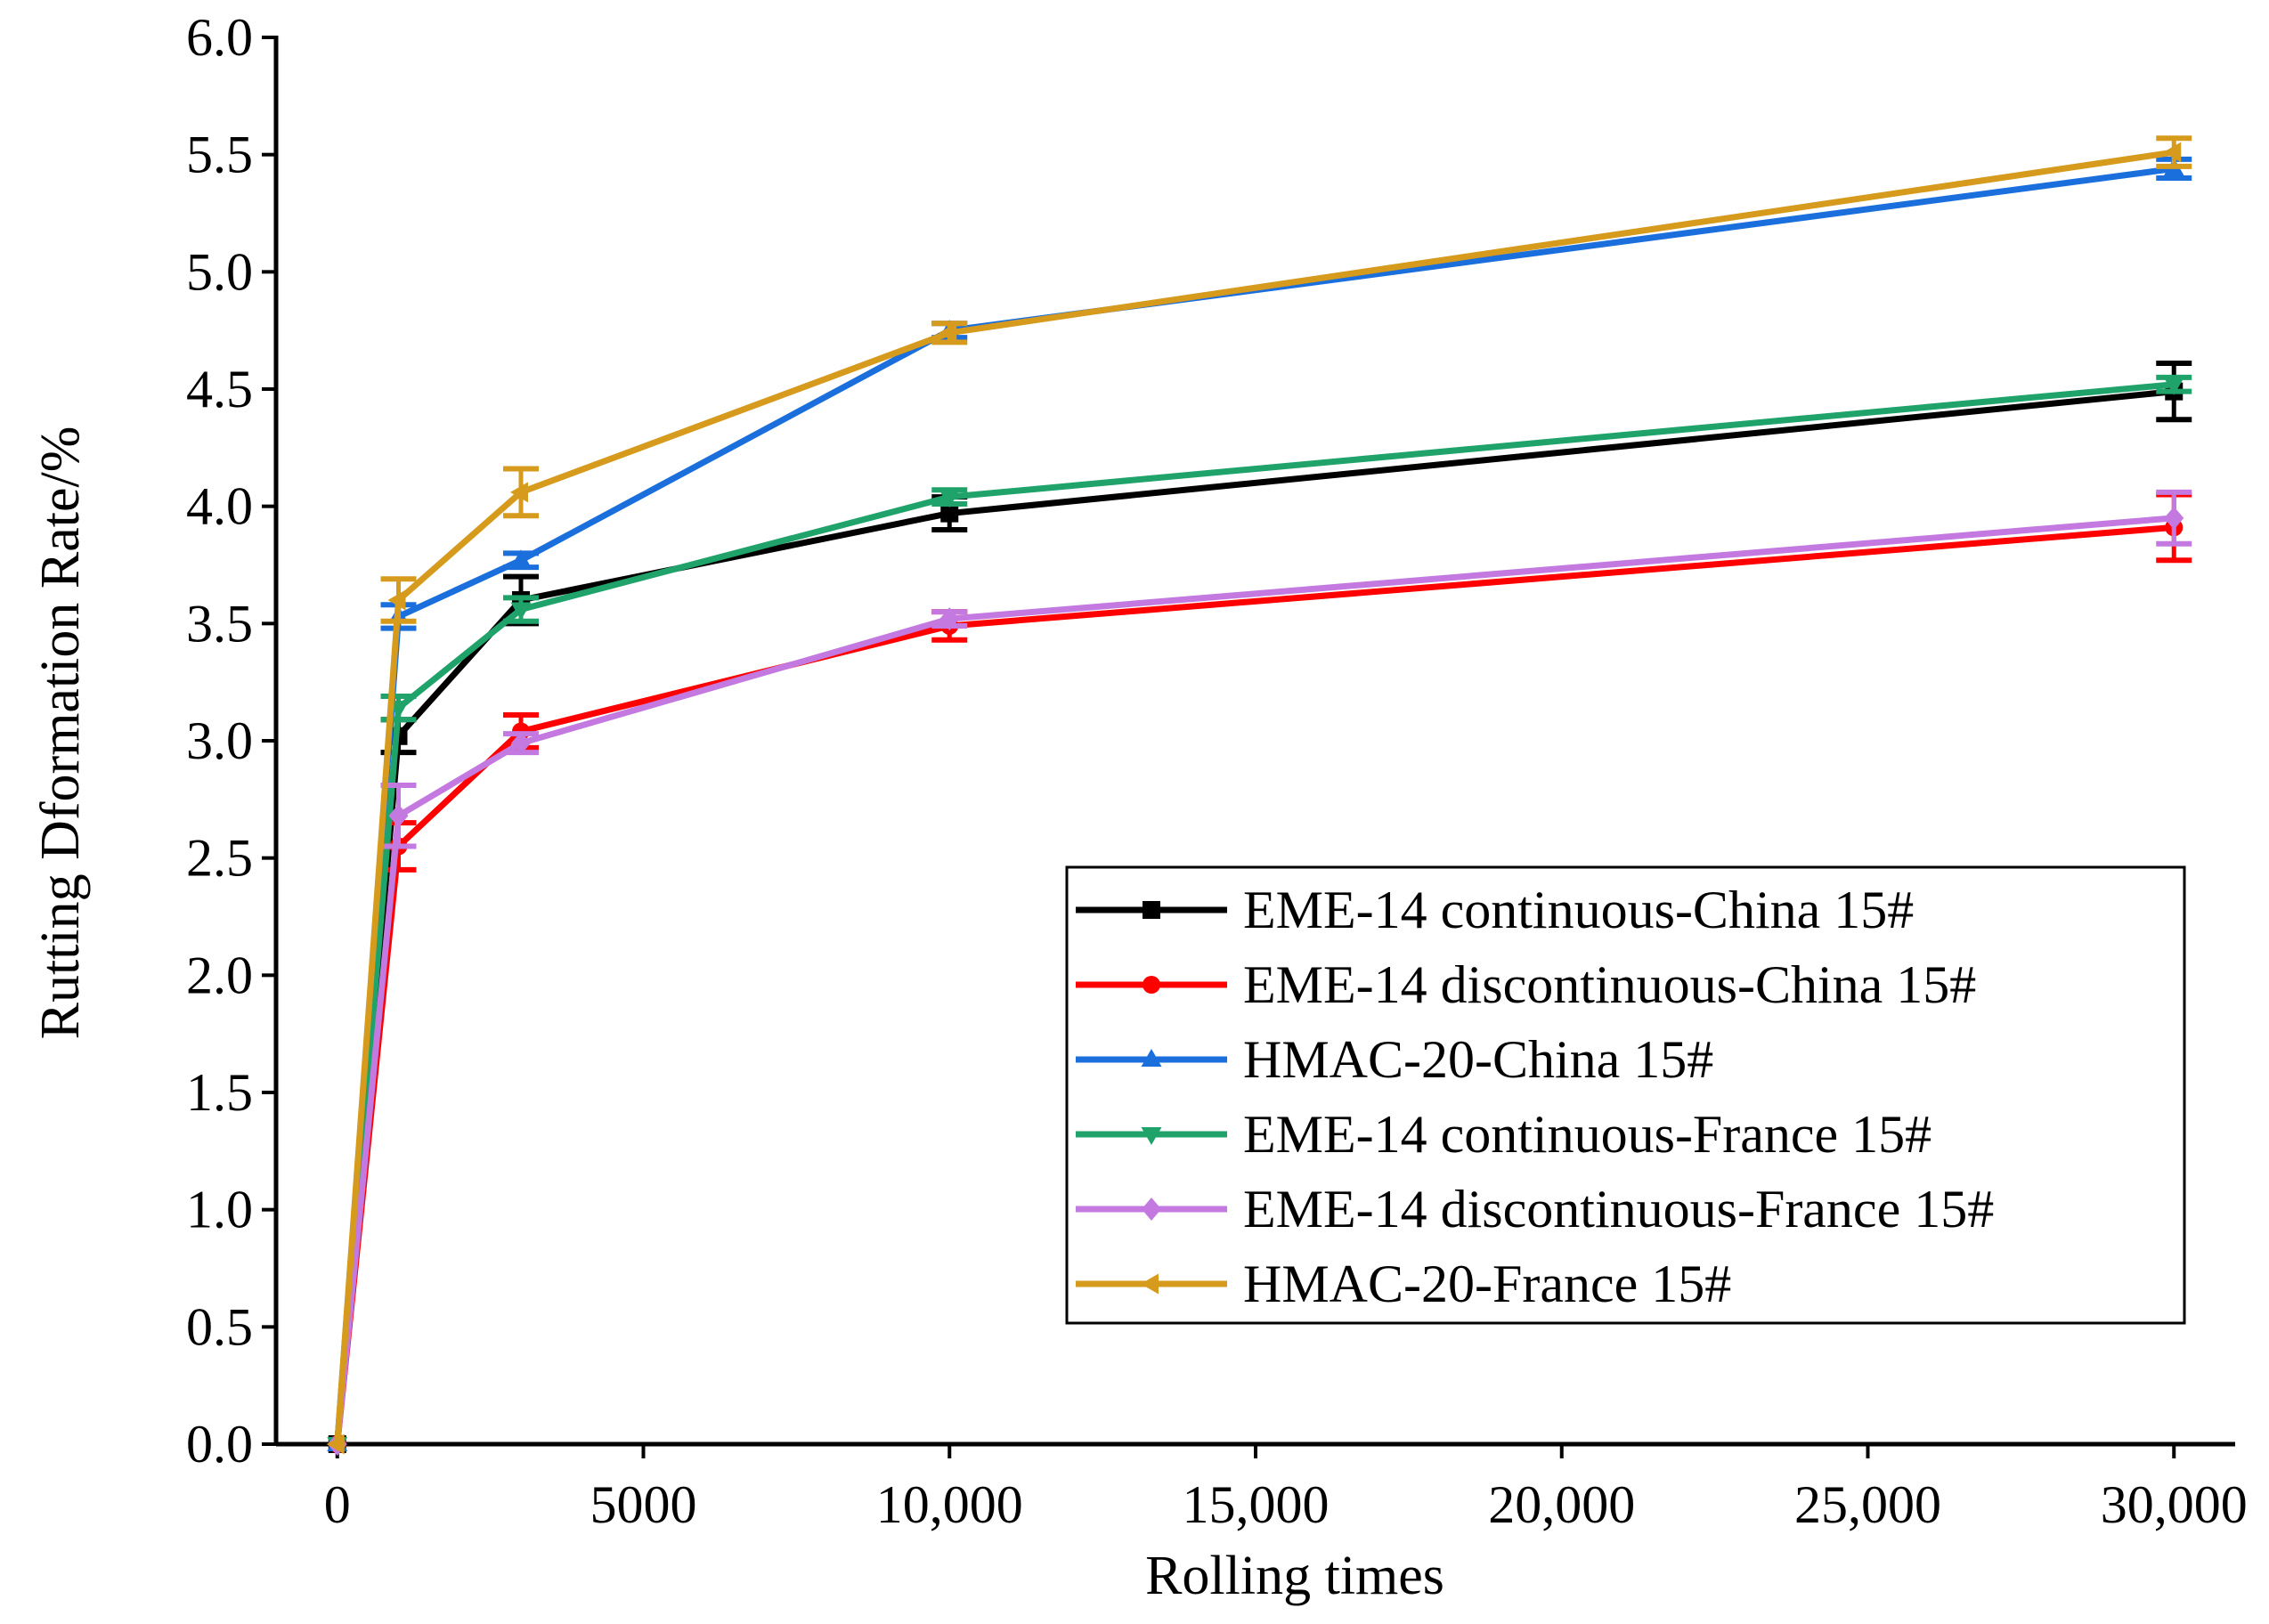 This screenshot has height=1624, width=2269. I want to click on y-tick-label: 4.5, so click(219, 389).